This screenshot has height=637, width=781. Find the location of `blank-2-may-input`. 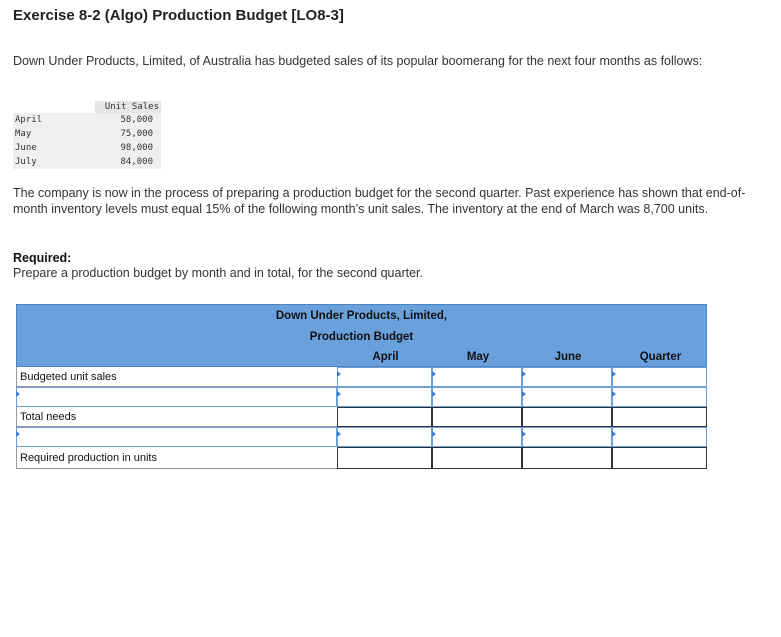

blank-2-may-input is located at coordinates (477, 437).